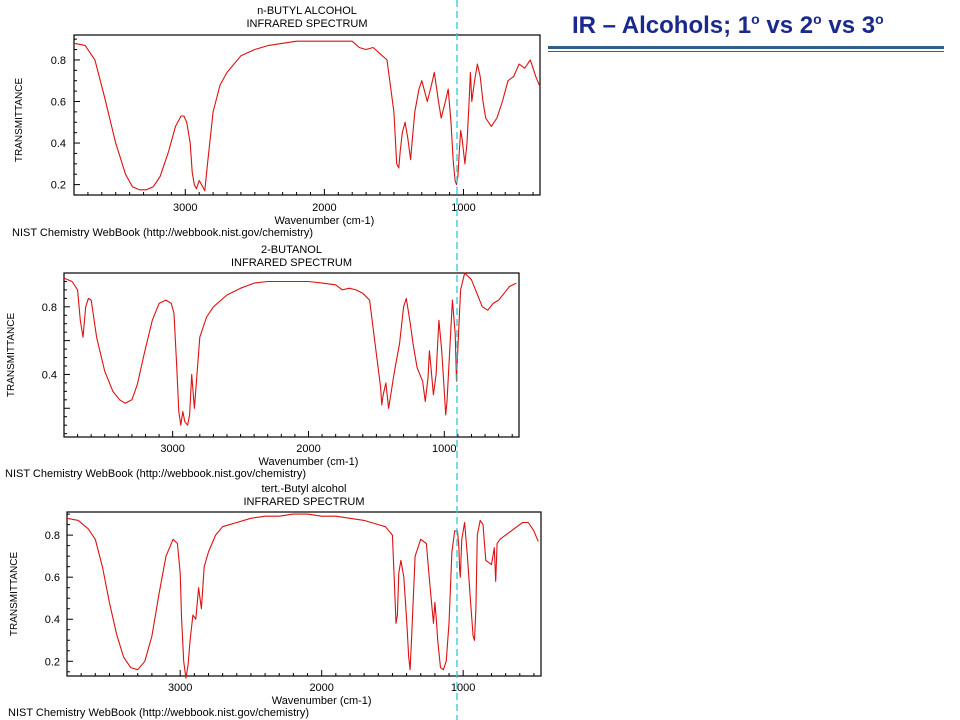 The height and width of the screenshot is (720, 960). I want to click on slide-title: IR – Alcohols; 1o vs 2o vs 3o, so click(728, 25).